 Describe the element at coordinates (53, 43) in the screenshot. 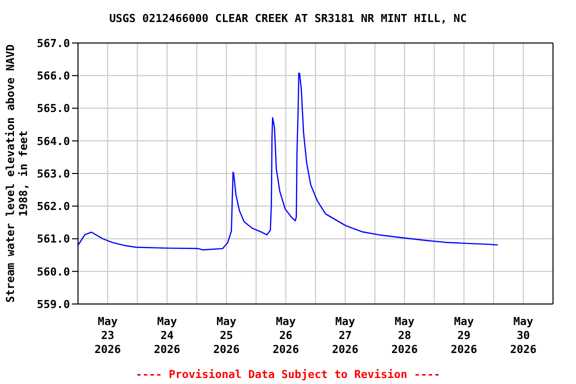

I see `y-tick-label: 567.0` at that location.